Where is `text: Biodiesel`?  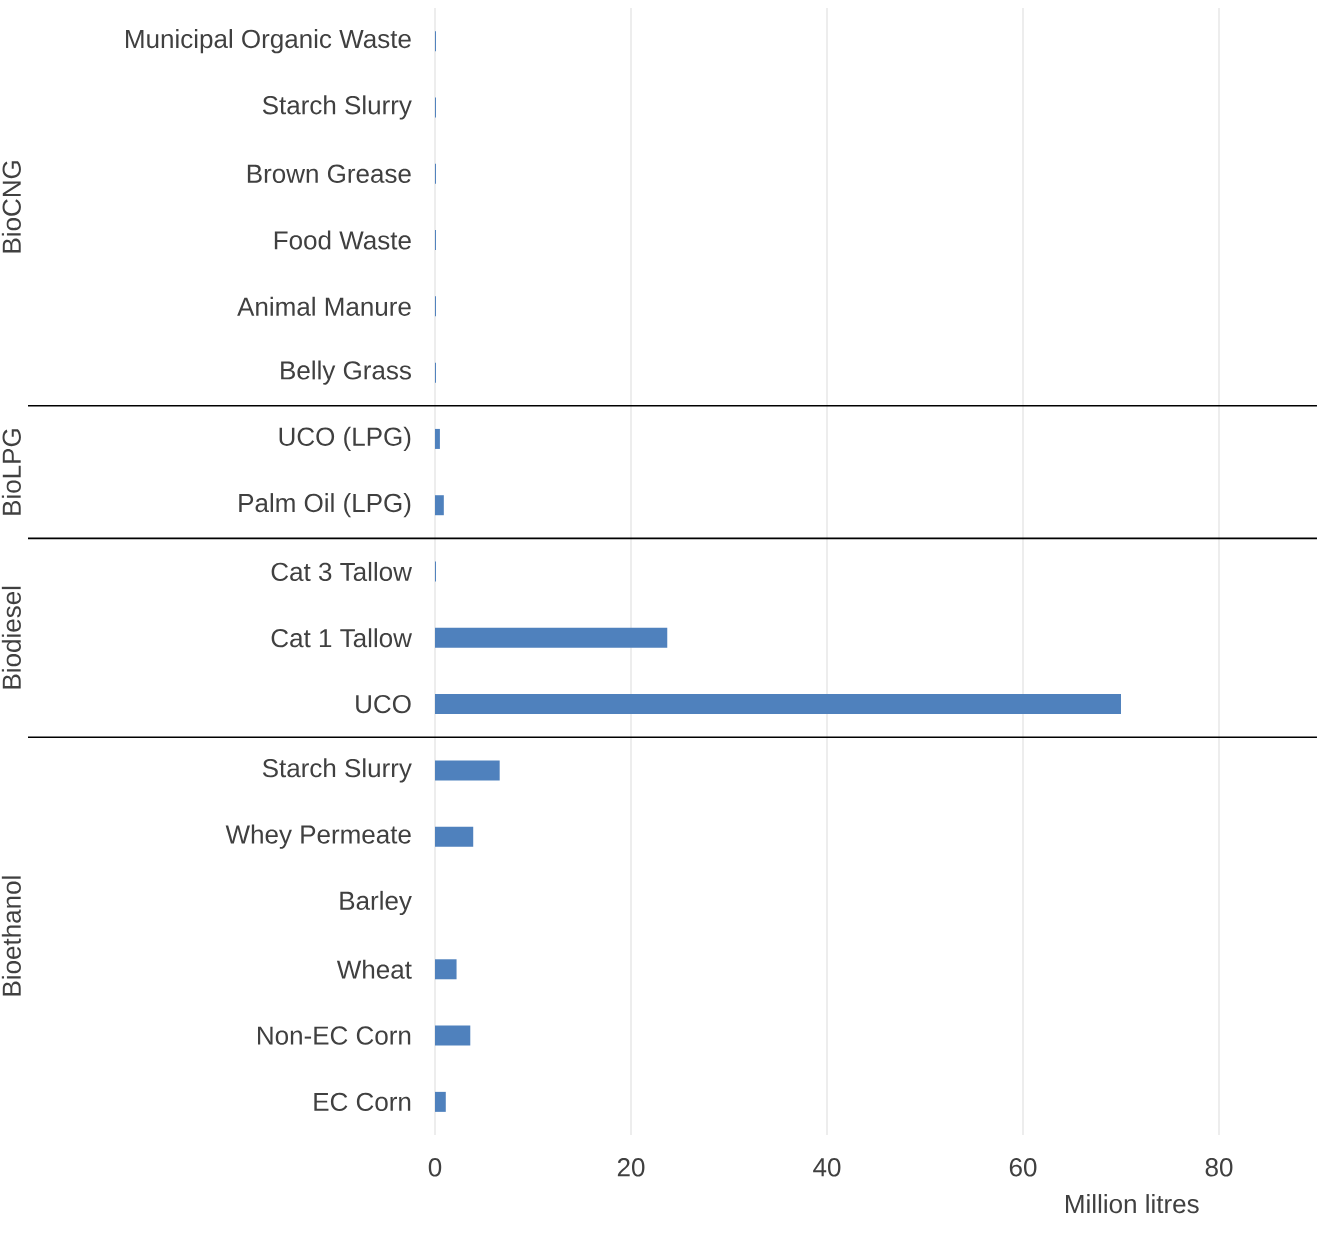 text: Biodiesel is located at coordinates (11, 637).